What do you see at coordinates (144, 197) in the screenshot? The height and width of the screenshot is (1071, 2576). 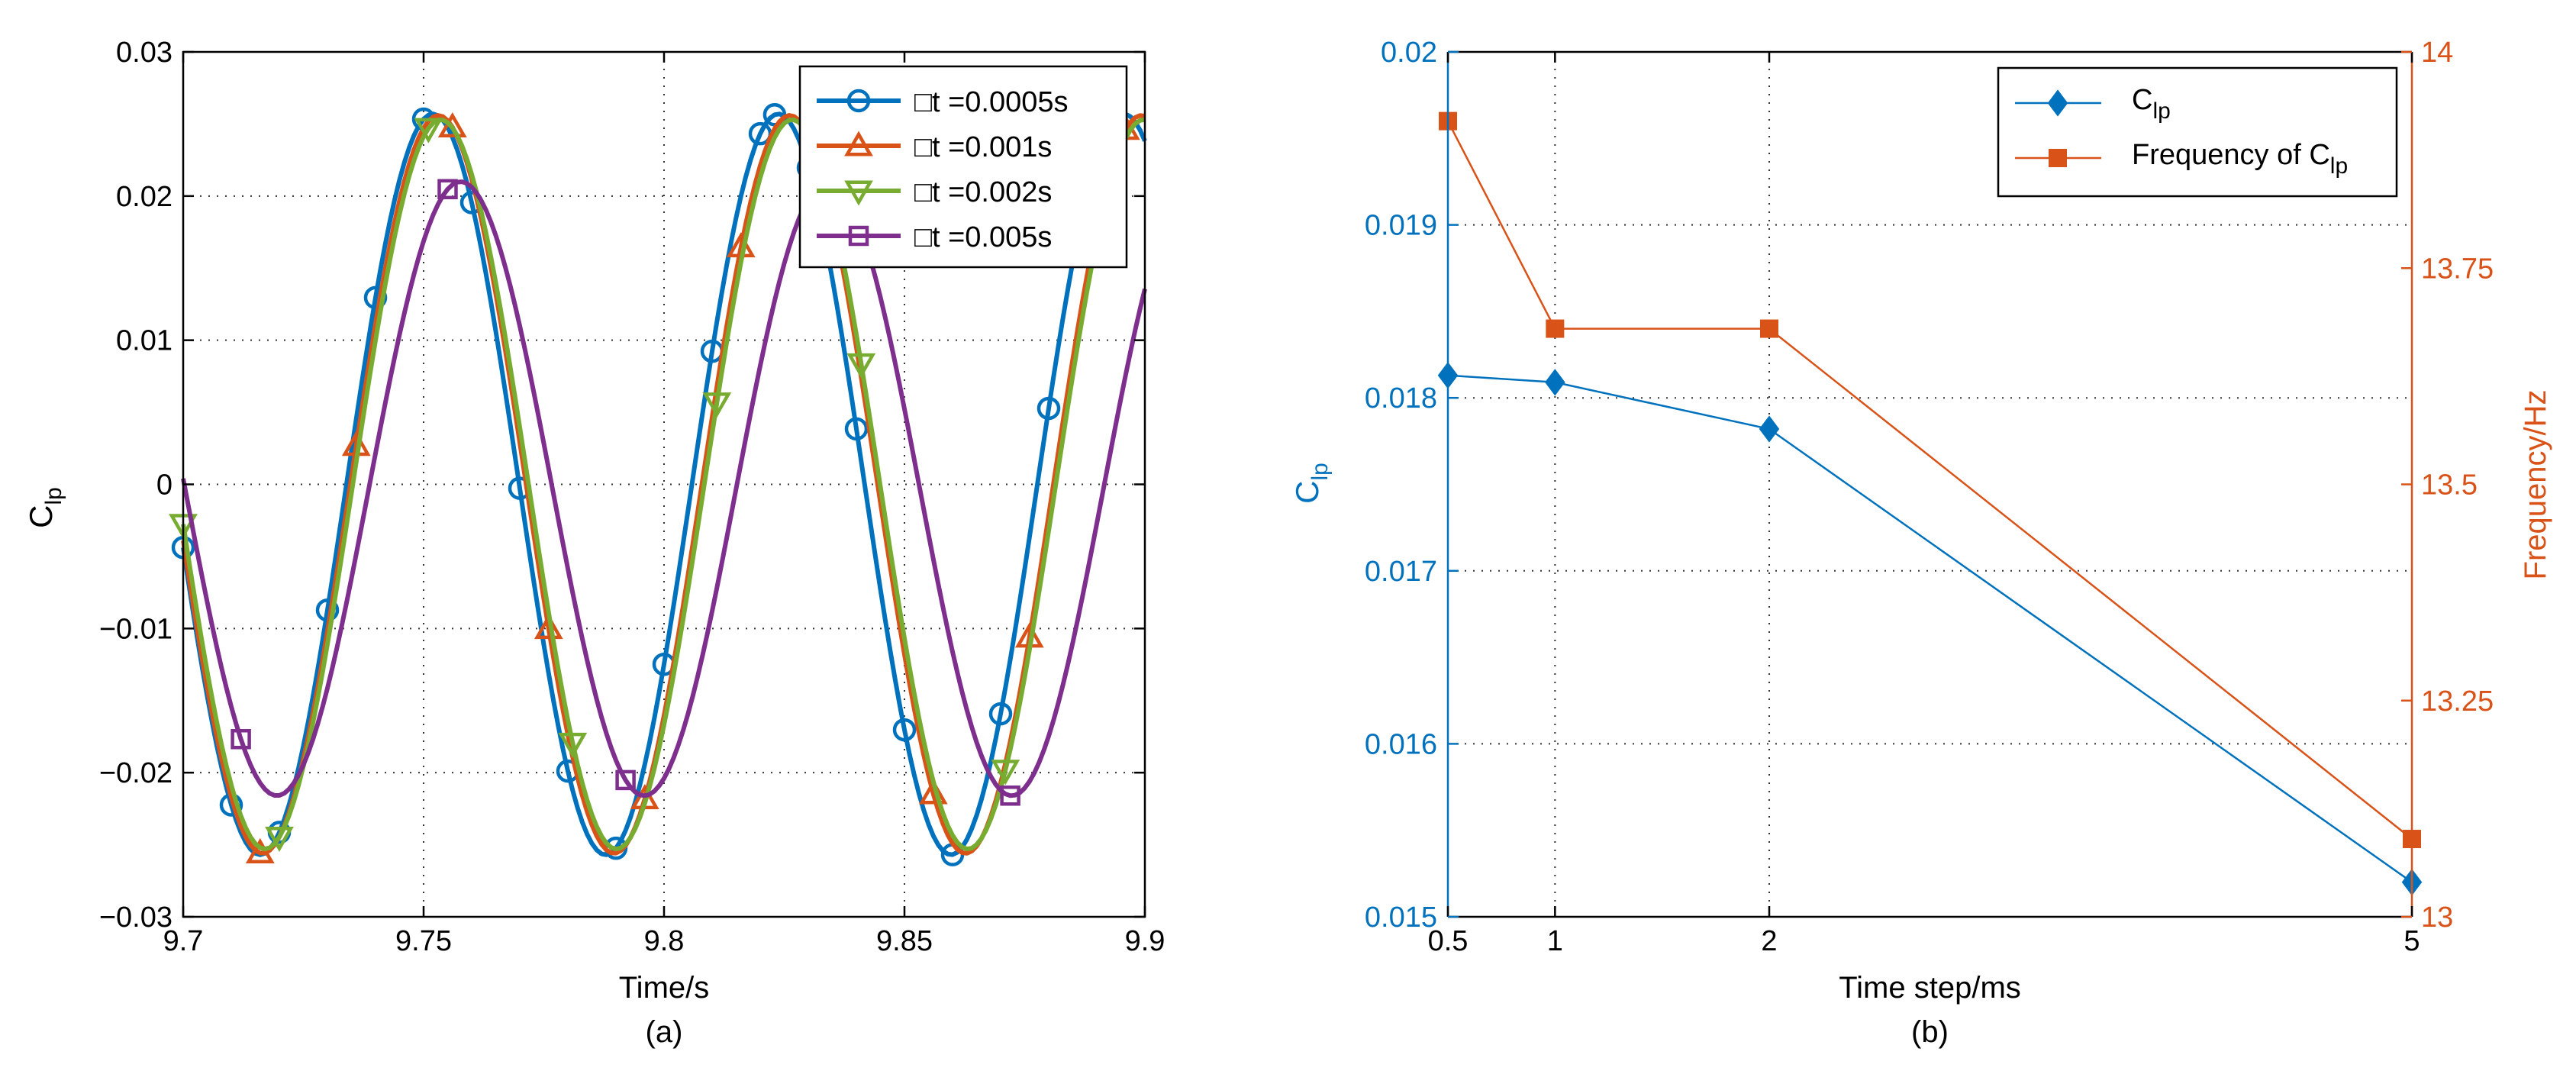 I see `chart-a-ytick-label: 0.02` at bounding box center [144, 197].